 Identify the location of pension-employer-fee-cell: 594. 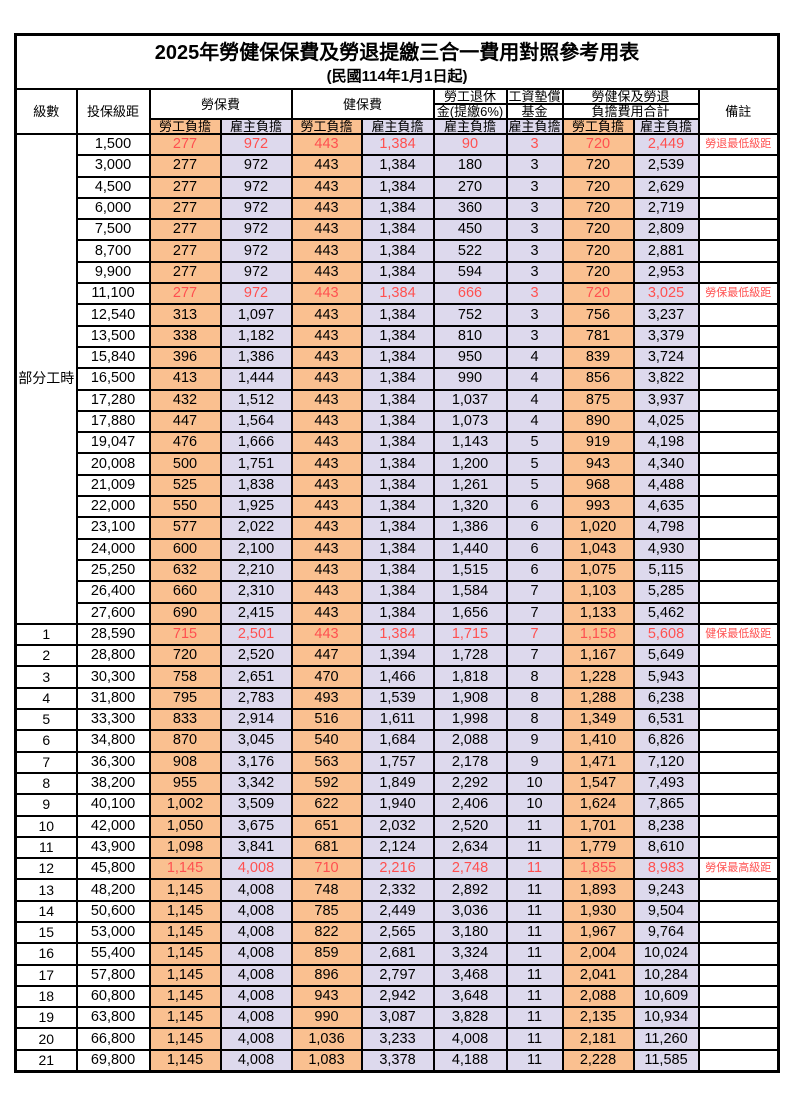
(470, 272).